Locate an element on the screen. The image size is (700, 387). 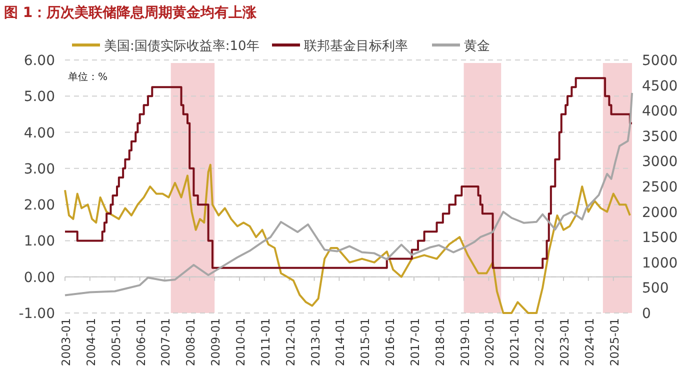
x-tick-label: 2012-01 is located at coordinates (290, 342).